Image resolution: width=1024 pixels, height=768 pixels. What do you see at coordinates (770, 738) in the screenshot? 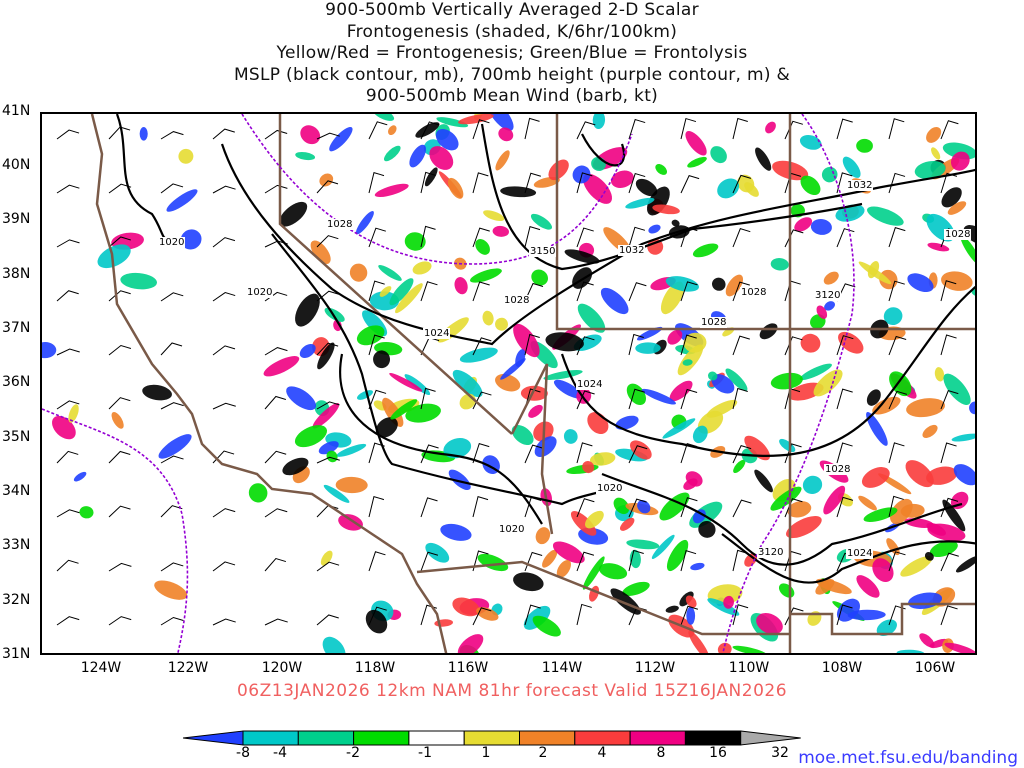
I see `colorbar-high-arrow` at bounding box center [770, 738].